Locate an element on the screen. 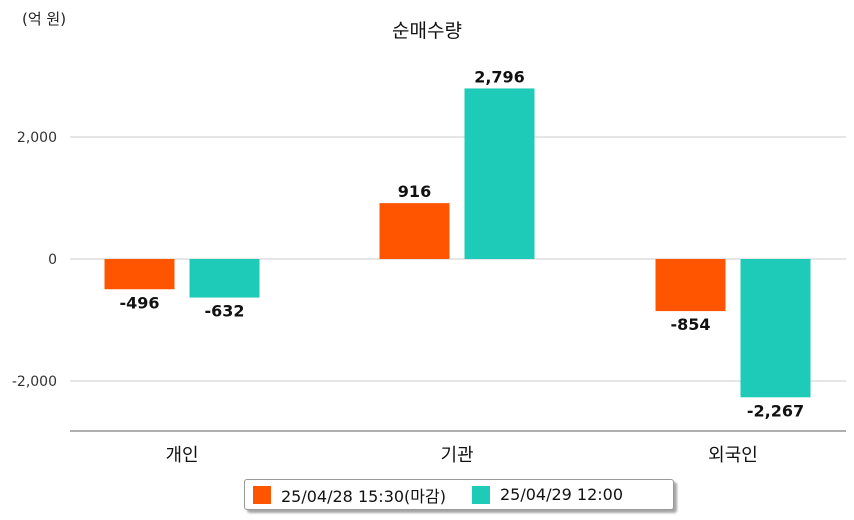  x-category-label: 외국인 is located at coordinates (733, 455).